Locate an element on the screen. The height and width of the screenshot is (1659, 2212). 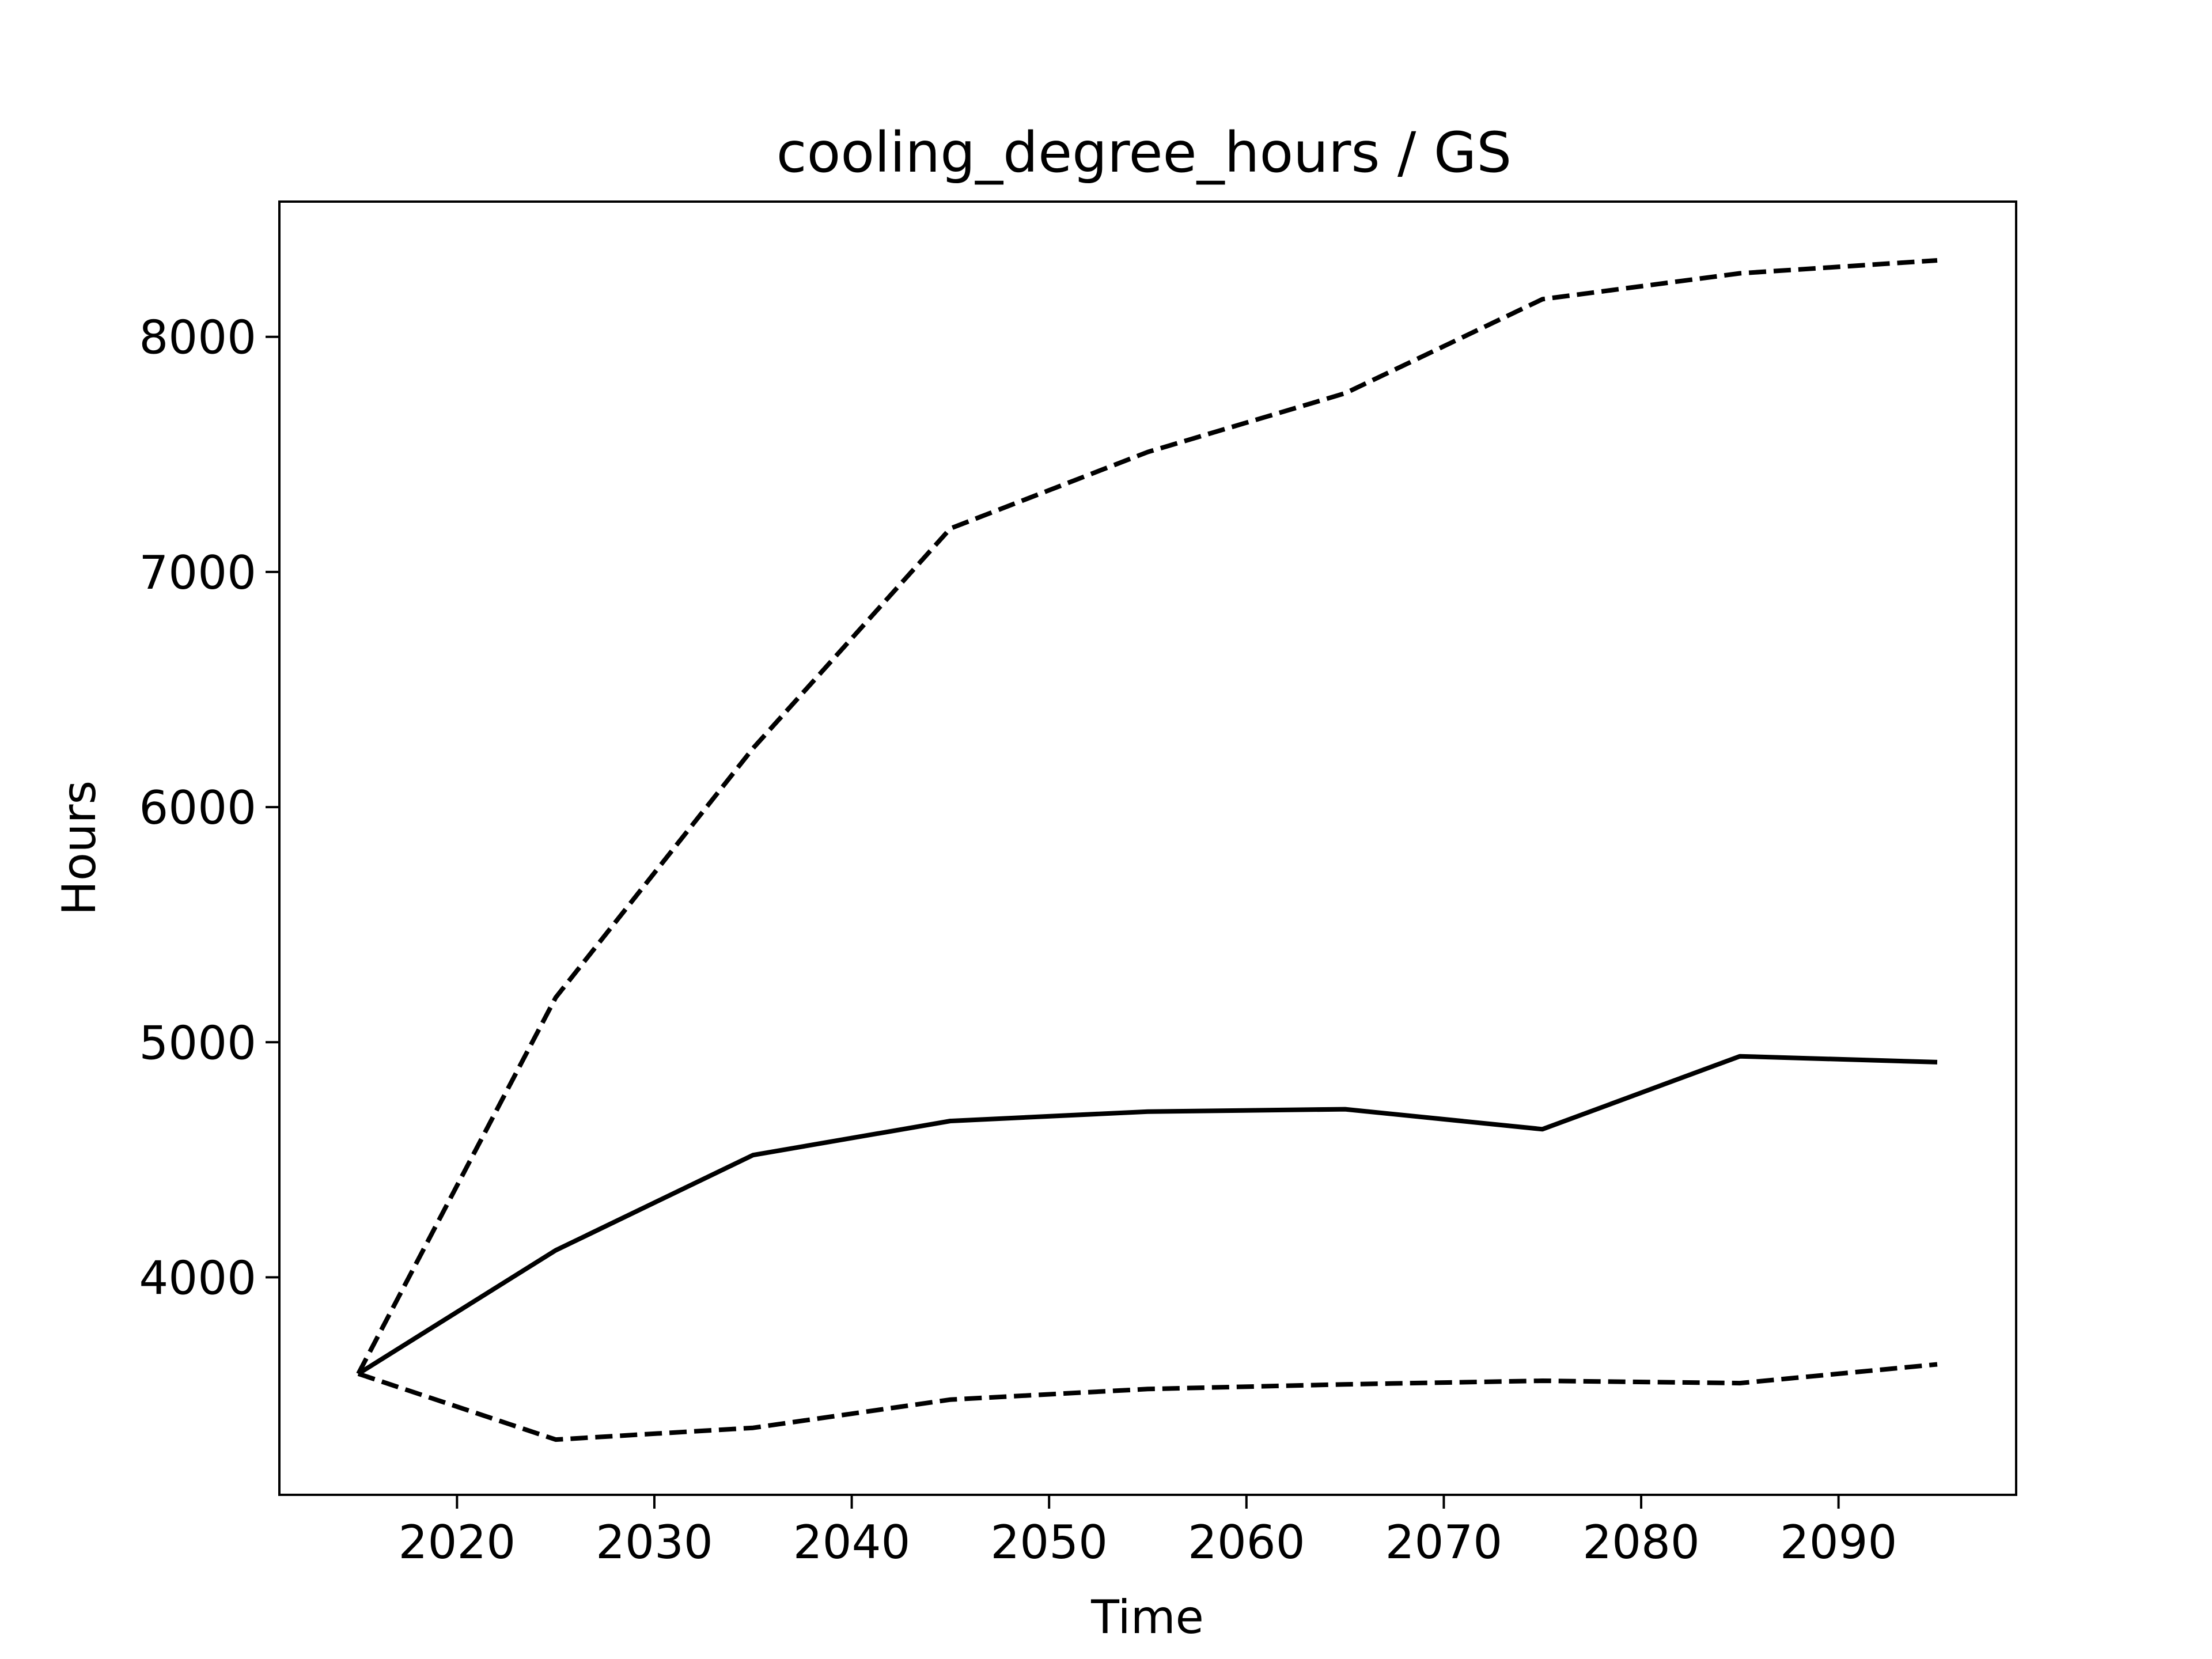
x-tick-label: 2060 is located at coordinates (1247, 1542).